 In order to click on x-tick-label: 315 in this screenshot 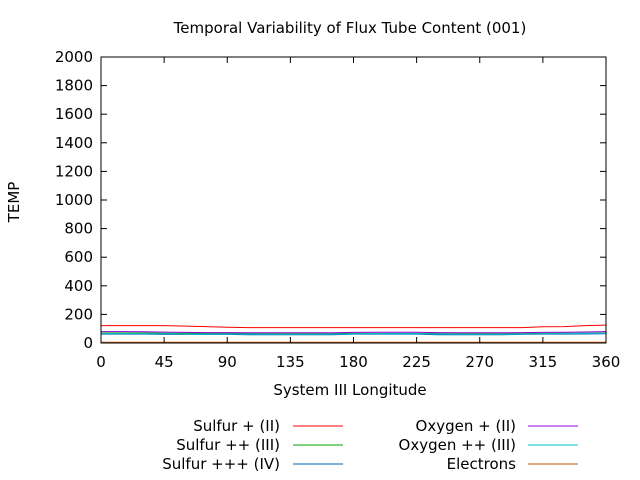, I will do `click(543, 362)`.